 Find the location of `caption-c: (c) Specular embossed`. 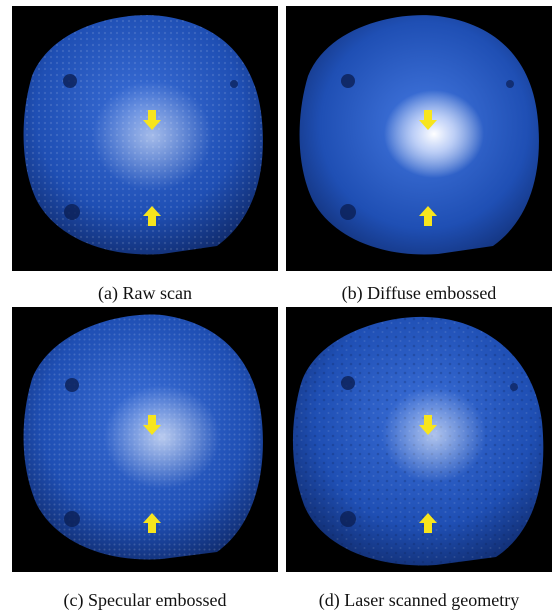

caption-c: (c) Specular embossed is located at coordinates (145, 600).